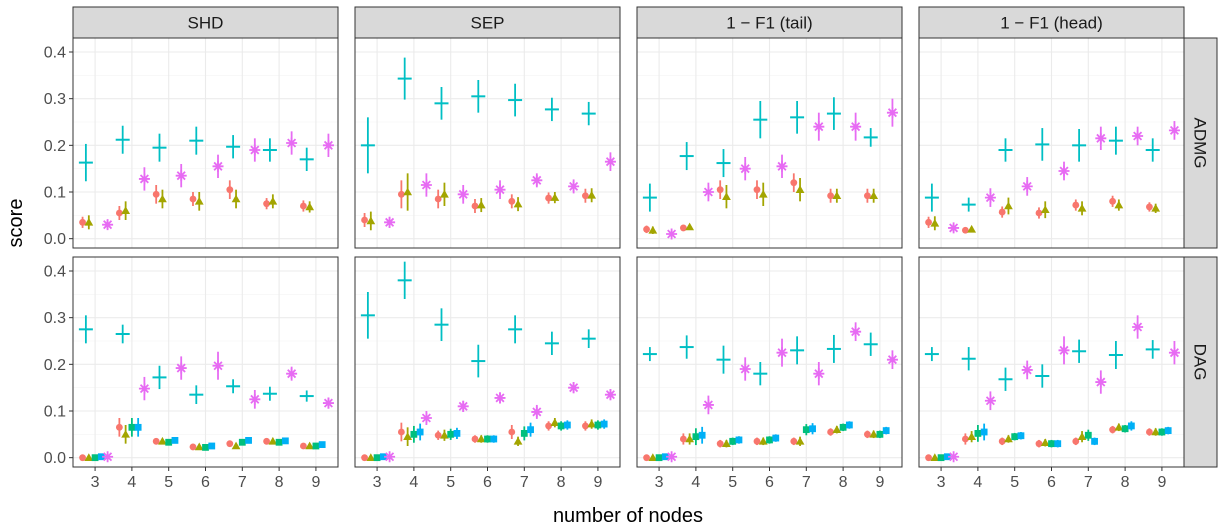 The image size is (1225, 529). What do you see at coordinates (55, 99) in the screenshot?
I see `y-tick-label: 0.3` at bounding box center [55, 99].